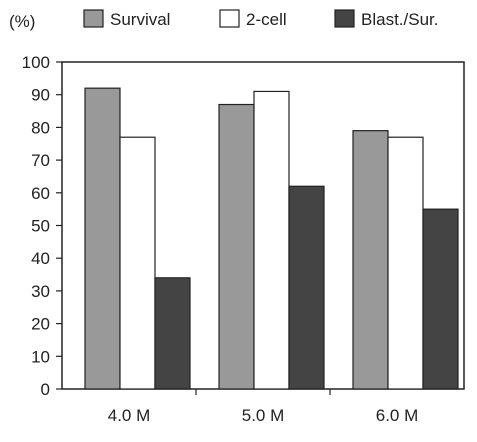  What do you see at coordinates (405, 263) in the screenshot?
I see `bar-2-cell-6-0-M` at bounding box center [405, 263].